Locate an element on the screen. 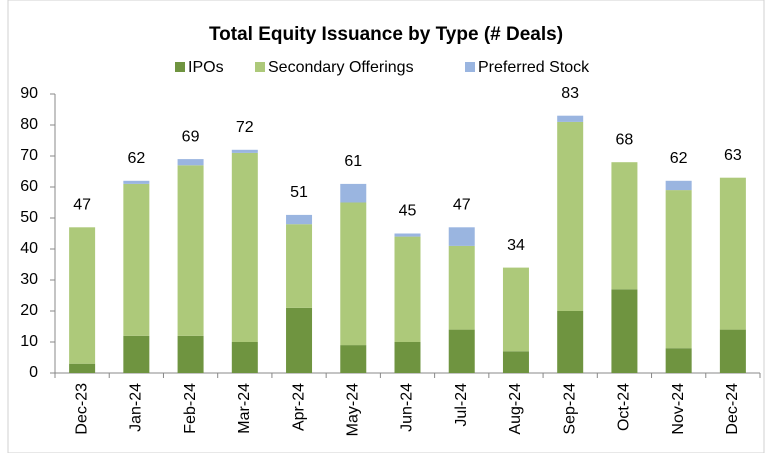 This screenshot has height=458, width=768. x-tick-label: Jul-24 is located at coordinates (461, 405).